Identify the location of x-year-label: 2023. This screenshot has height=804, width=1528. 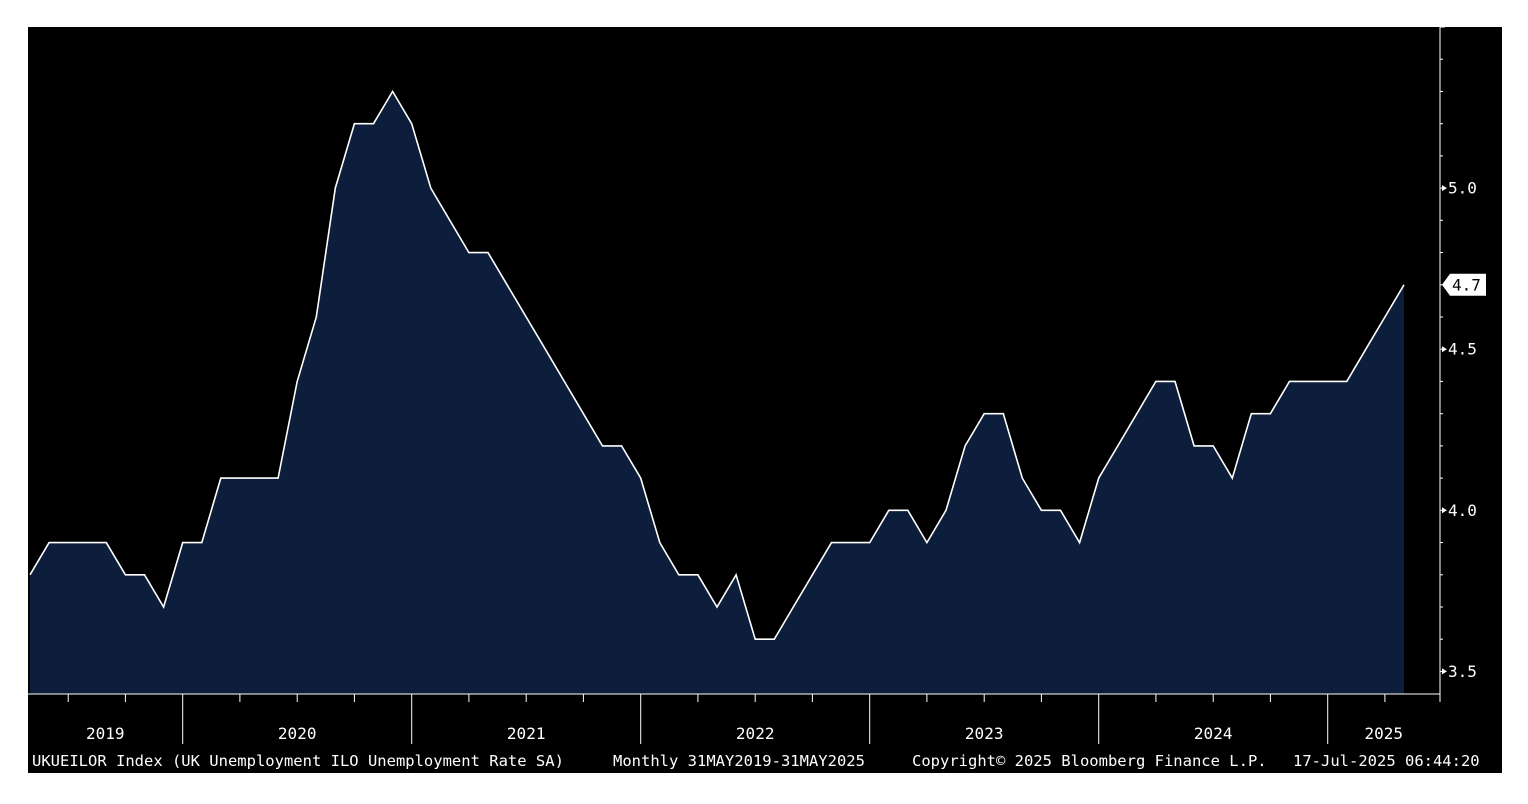
(984, 733).